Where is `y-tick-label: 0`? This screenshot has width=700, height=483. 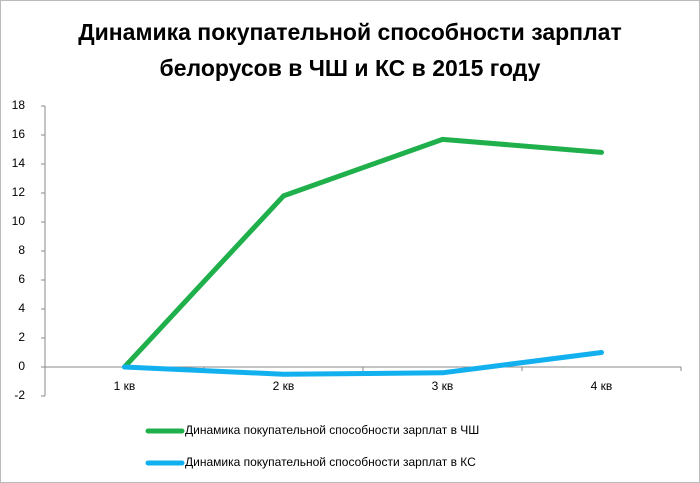 y-tick-label: 0 is located at coordinates (21, 366).